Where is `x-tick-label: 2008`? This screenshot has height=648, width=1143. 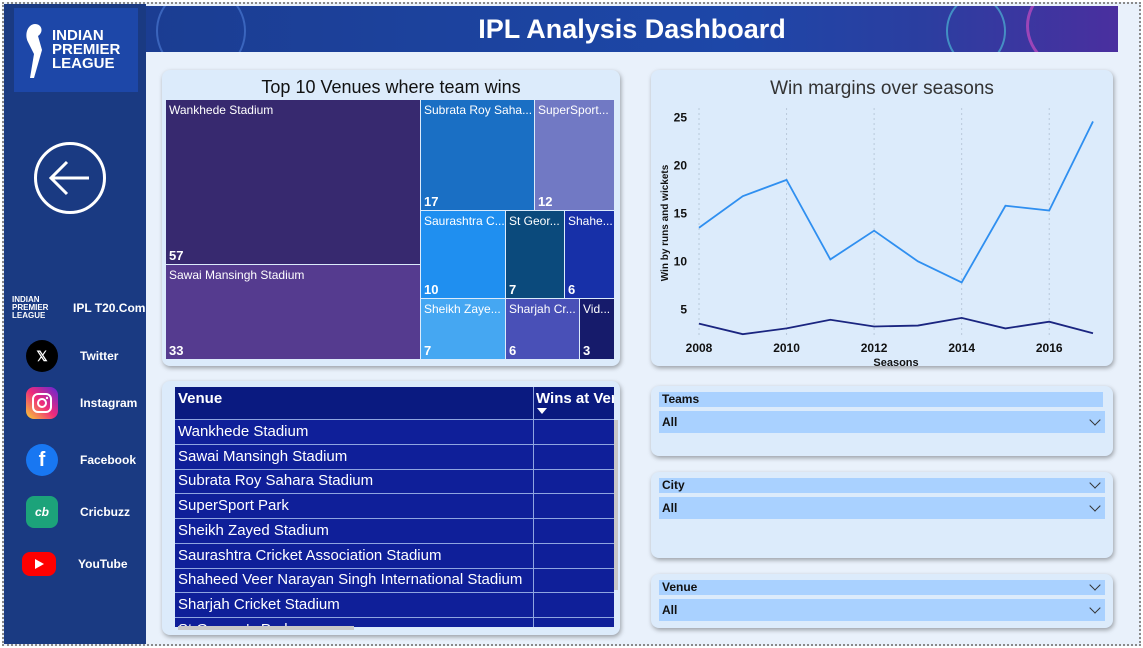
x-tick-label: 2008 is located at coordinates (699, 348).